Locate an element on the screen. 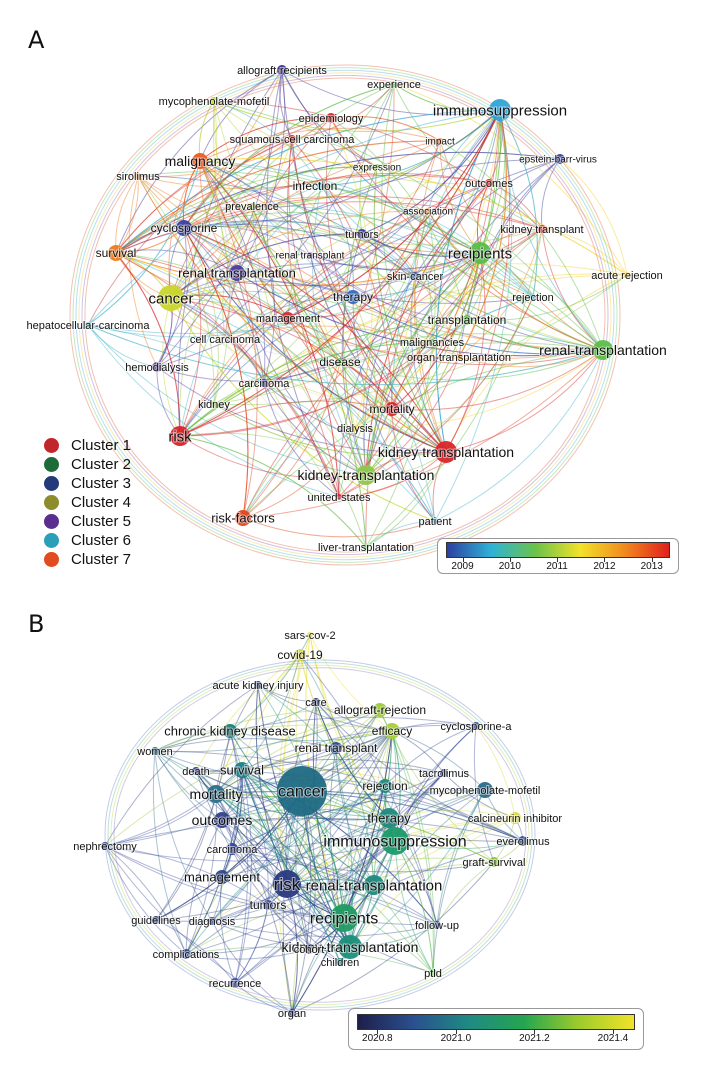  node-survival is located at coordinates (242, 770).